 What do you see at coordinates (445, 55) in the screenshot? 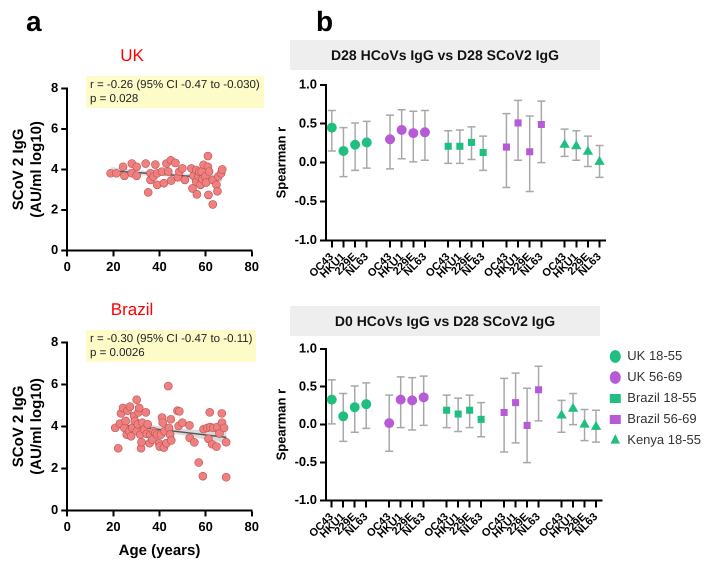
I see `chart-title: D28 HCoVs IgG vs D28 SCoV2 IgG` at bounding box center [445, 55].